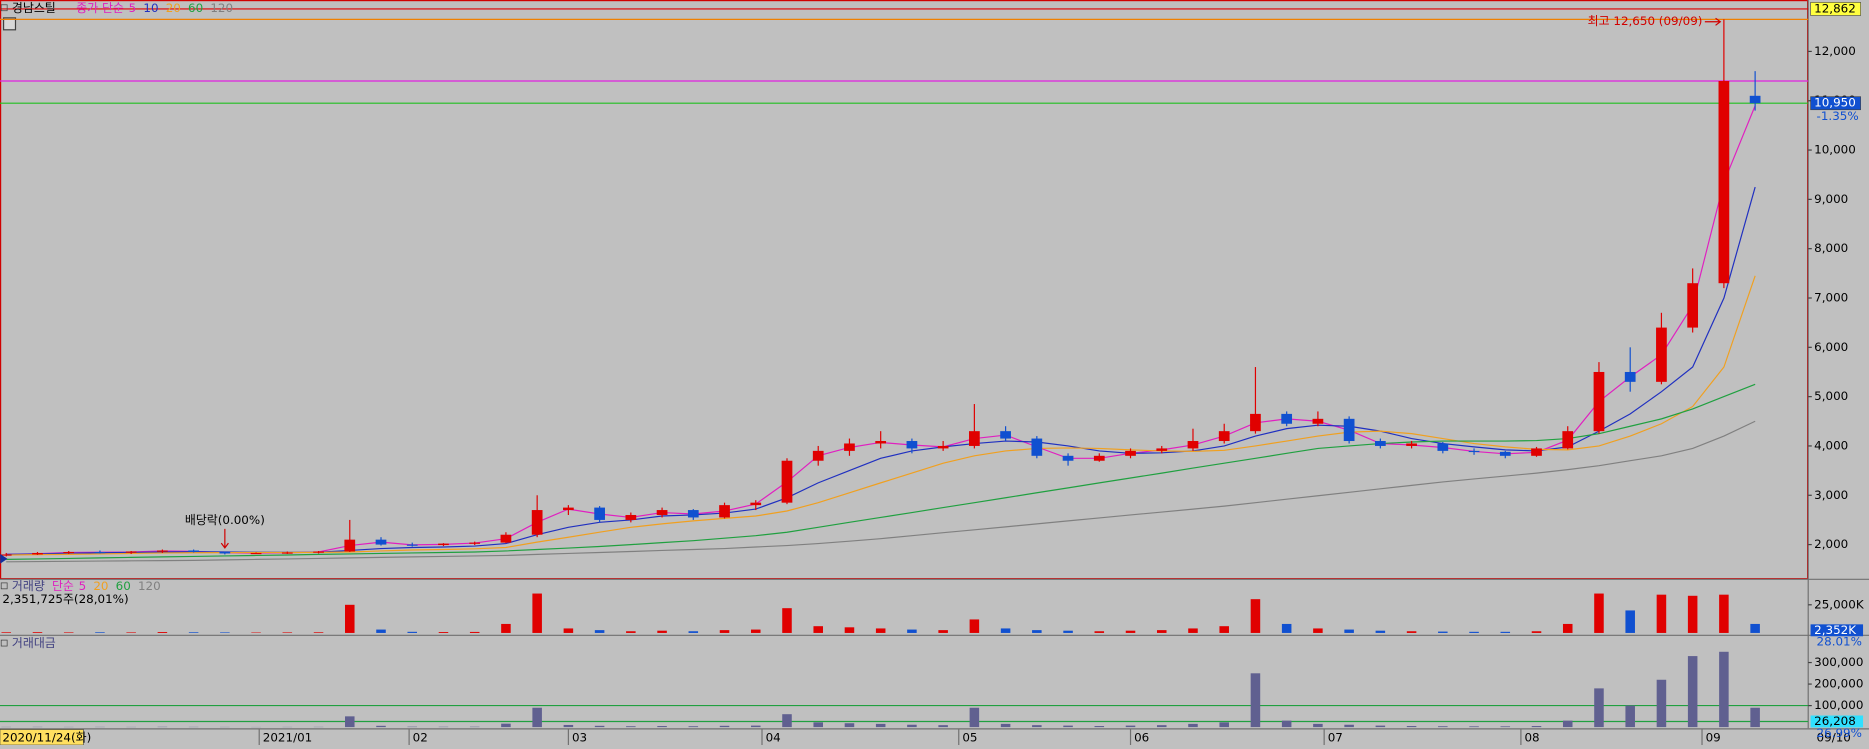  Describe the element at coordinates (1835, 51) in the screenshot. I see `y-tick-label: 12,000` at that location.